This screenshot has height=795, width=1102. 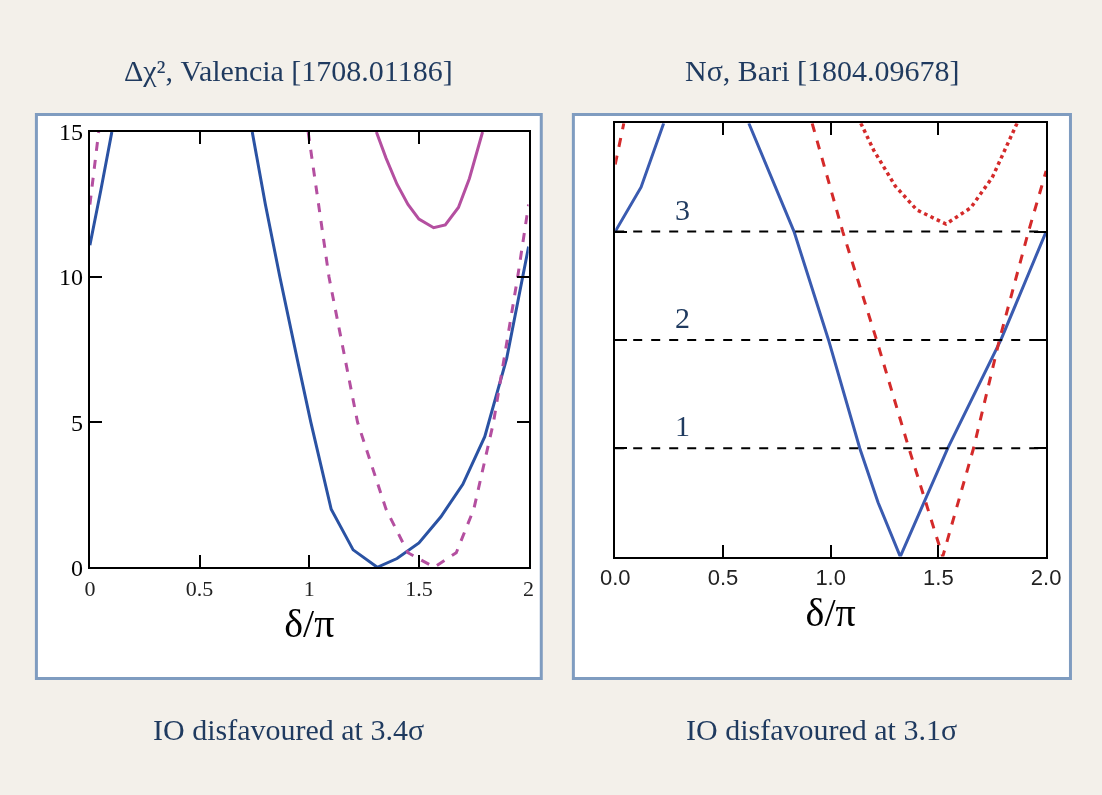 I want to click on chart-title: Nσ, Bari [1804.09678], so click(x=822, y=70).